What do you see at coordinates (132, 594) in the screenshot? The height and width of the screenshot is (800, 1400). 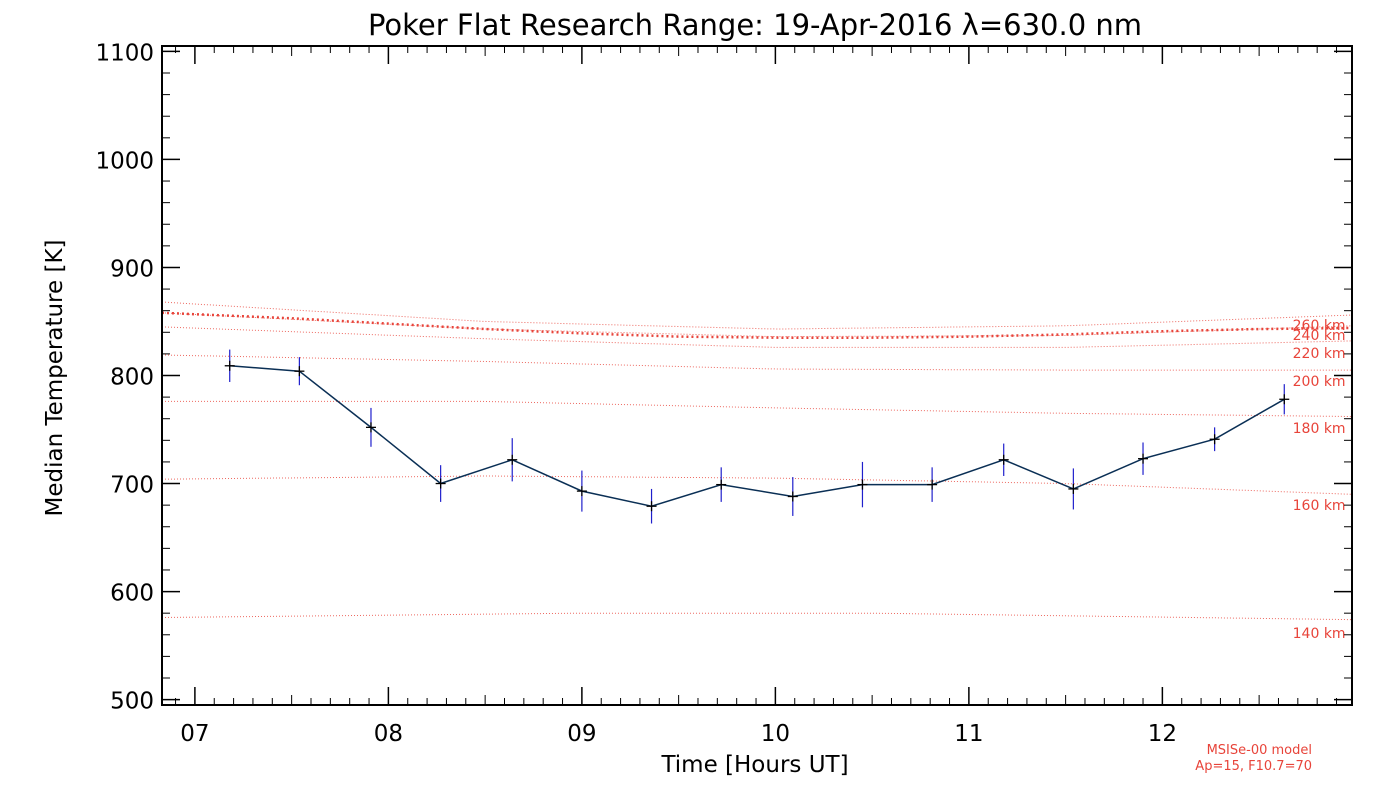 I see `y-tick-label: 600` at bounding box center [132, 594].